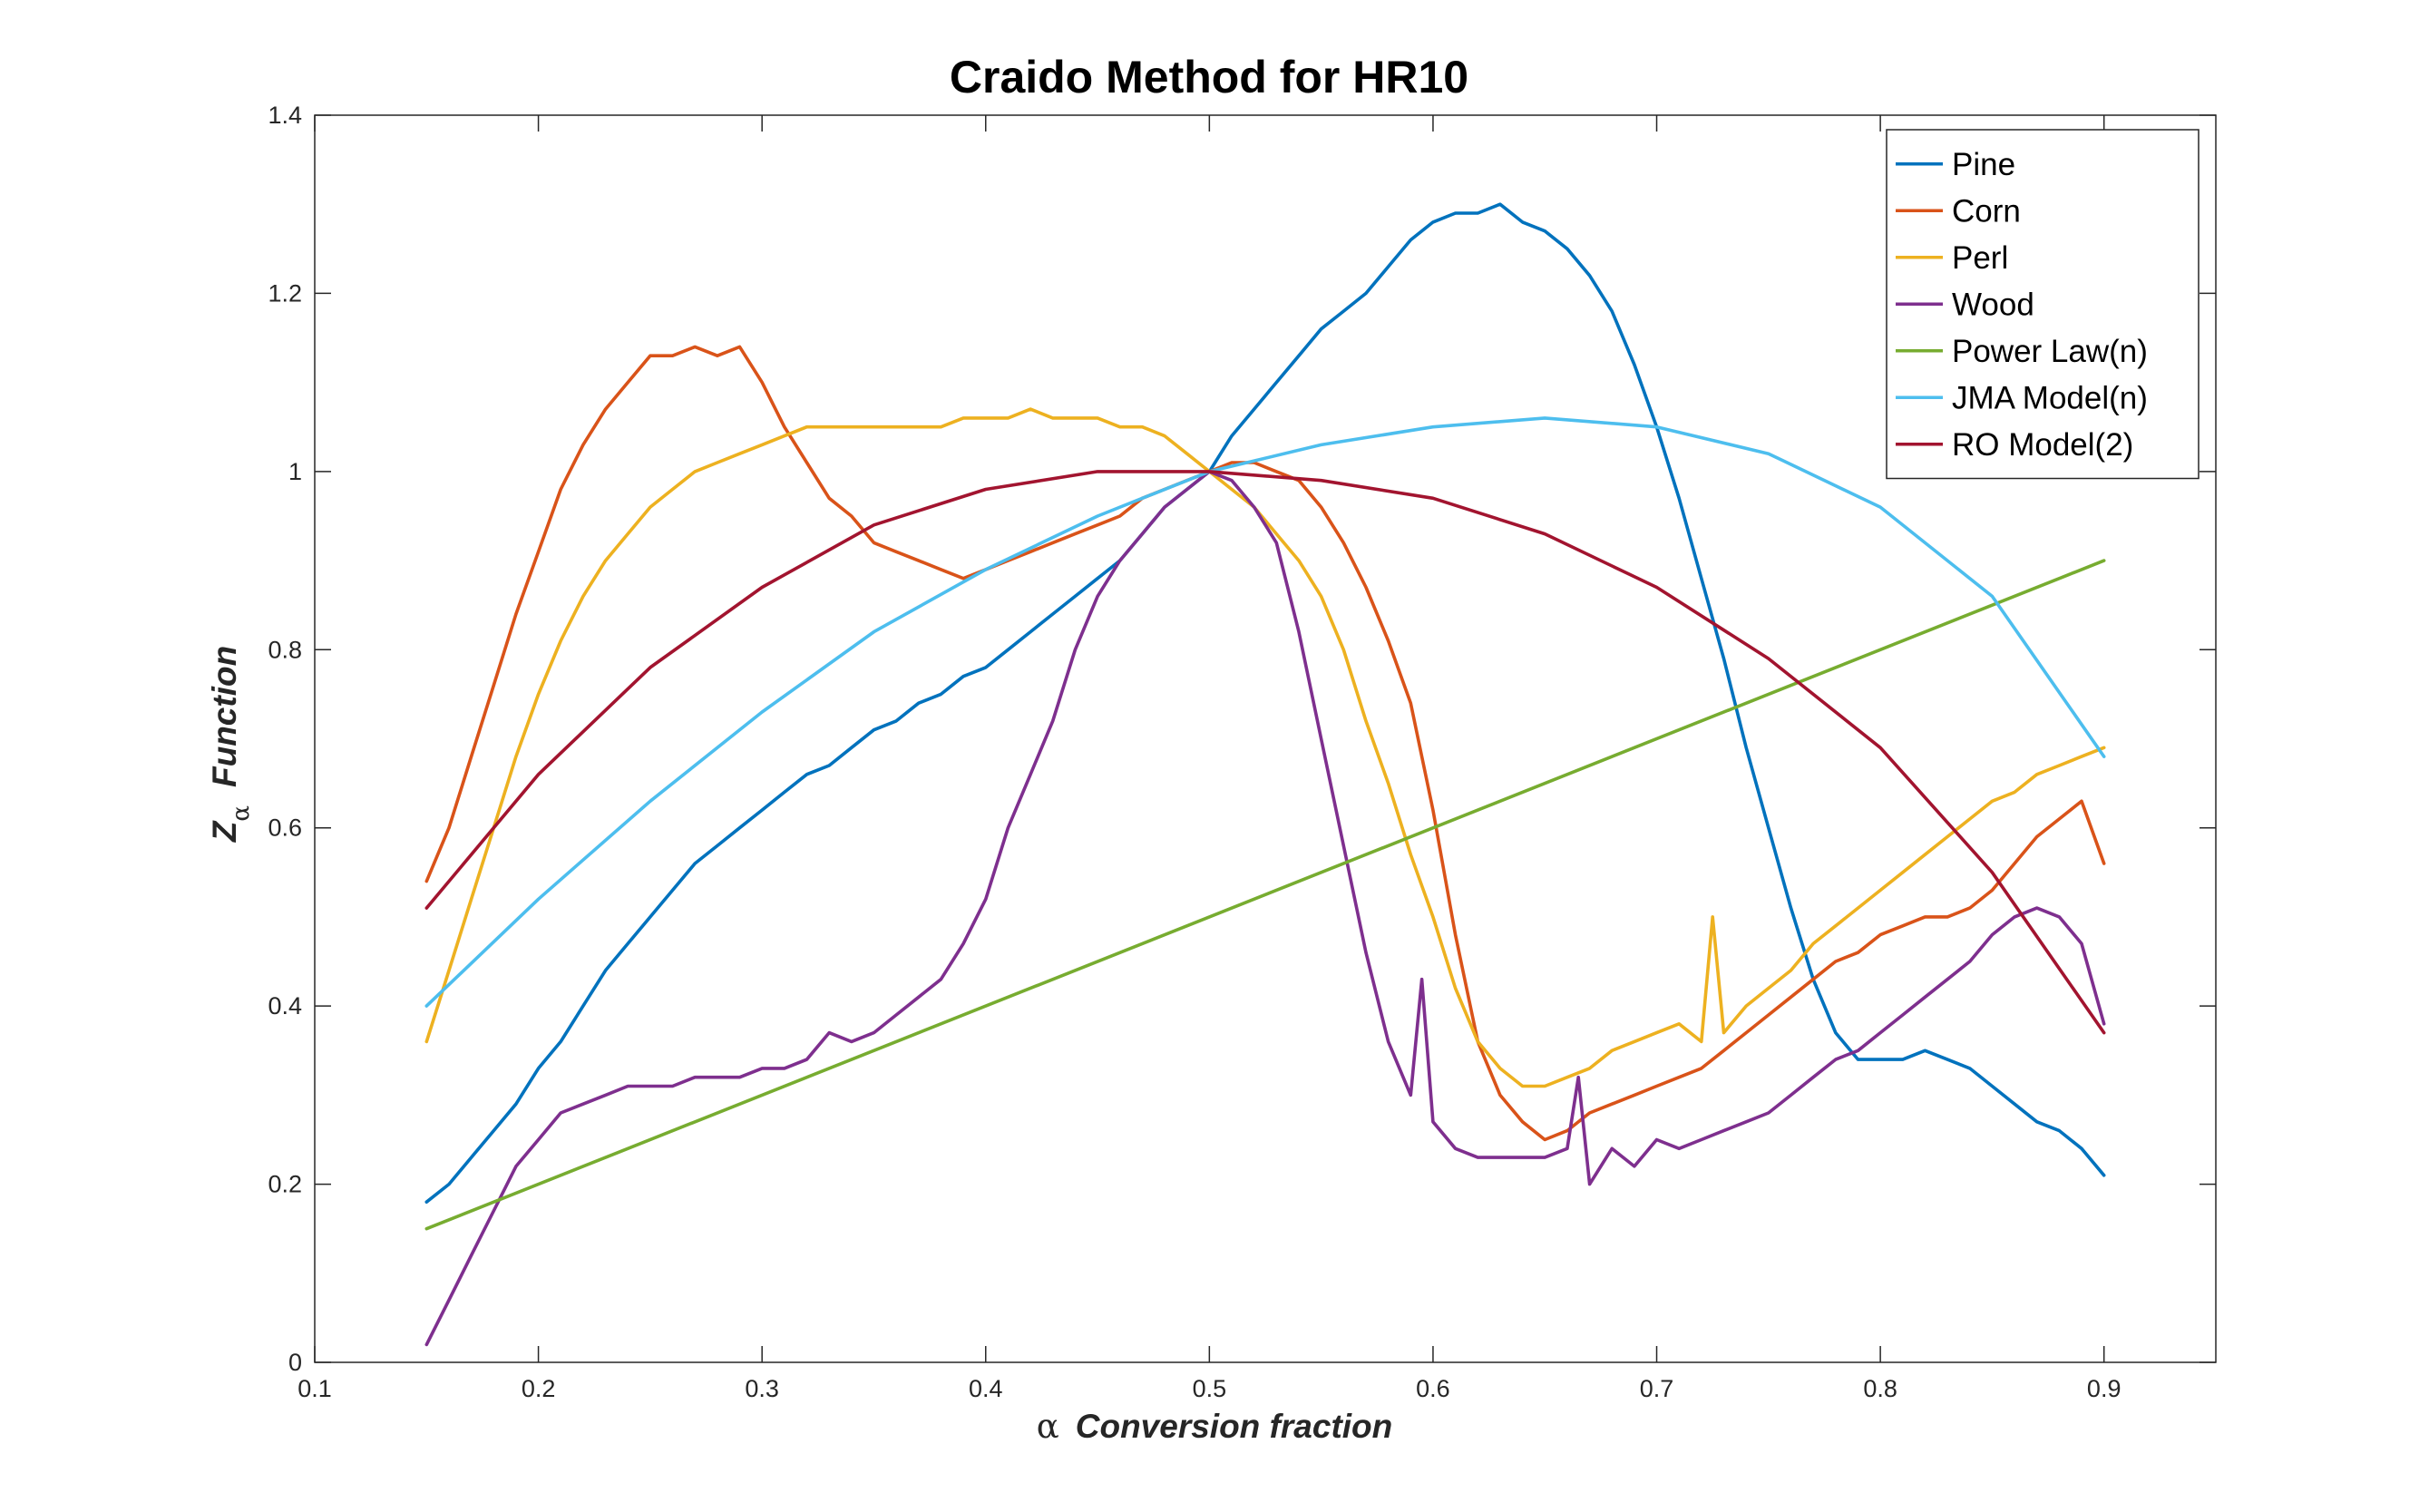 The width and height of the screenshot is (2419, 1512). I want to click on y-axis-subscript: α, so click(242, 813).